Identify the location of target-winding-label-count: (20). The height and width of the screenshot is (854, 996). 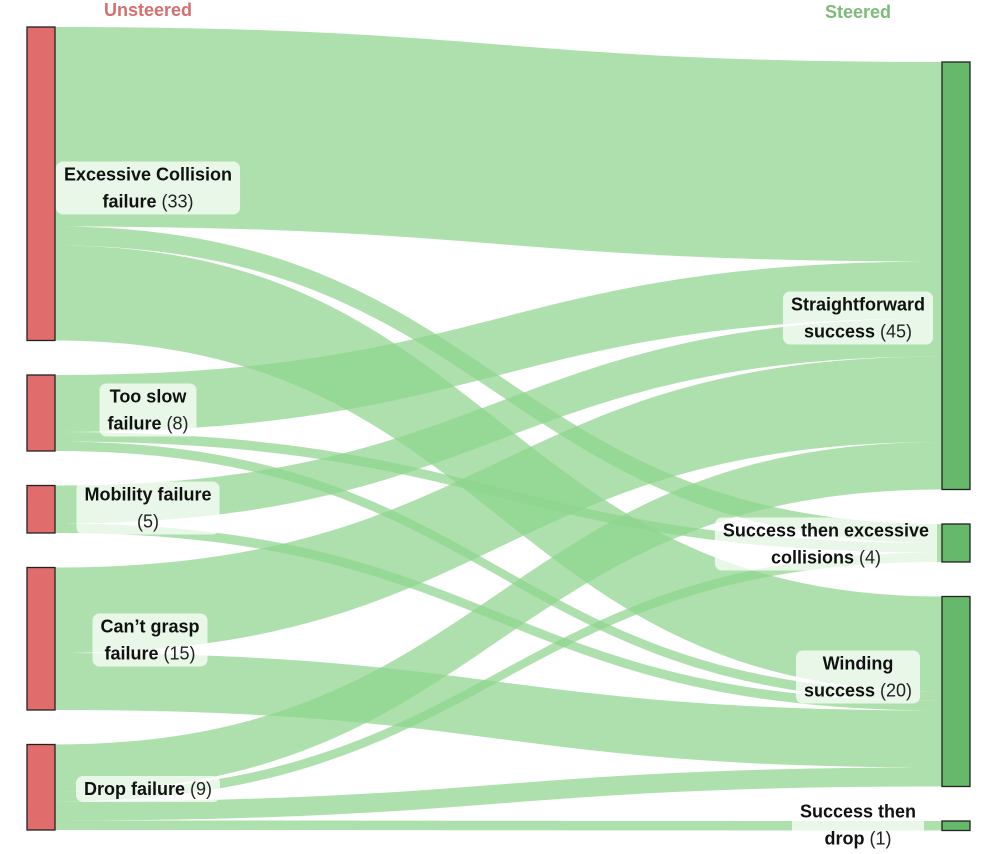
(893, 691).